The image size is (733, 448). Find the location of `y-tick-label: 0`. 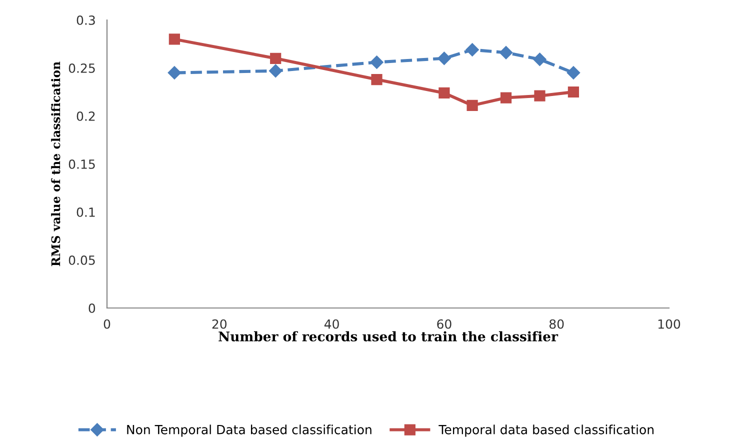

y-tick-label: 0 is located at coordinates (92, 308).